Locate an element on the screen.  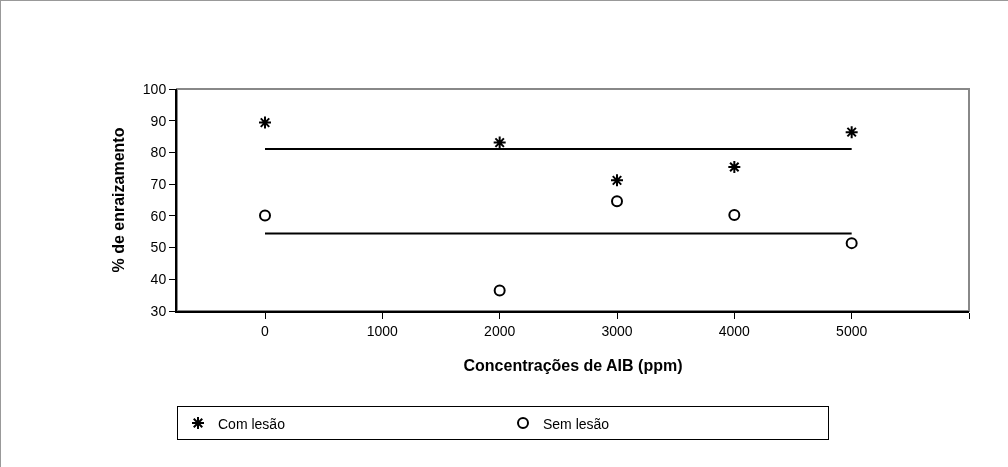
x-axis-title: Concentrações de AIB (ppm) is located at coordinates (573, 365).